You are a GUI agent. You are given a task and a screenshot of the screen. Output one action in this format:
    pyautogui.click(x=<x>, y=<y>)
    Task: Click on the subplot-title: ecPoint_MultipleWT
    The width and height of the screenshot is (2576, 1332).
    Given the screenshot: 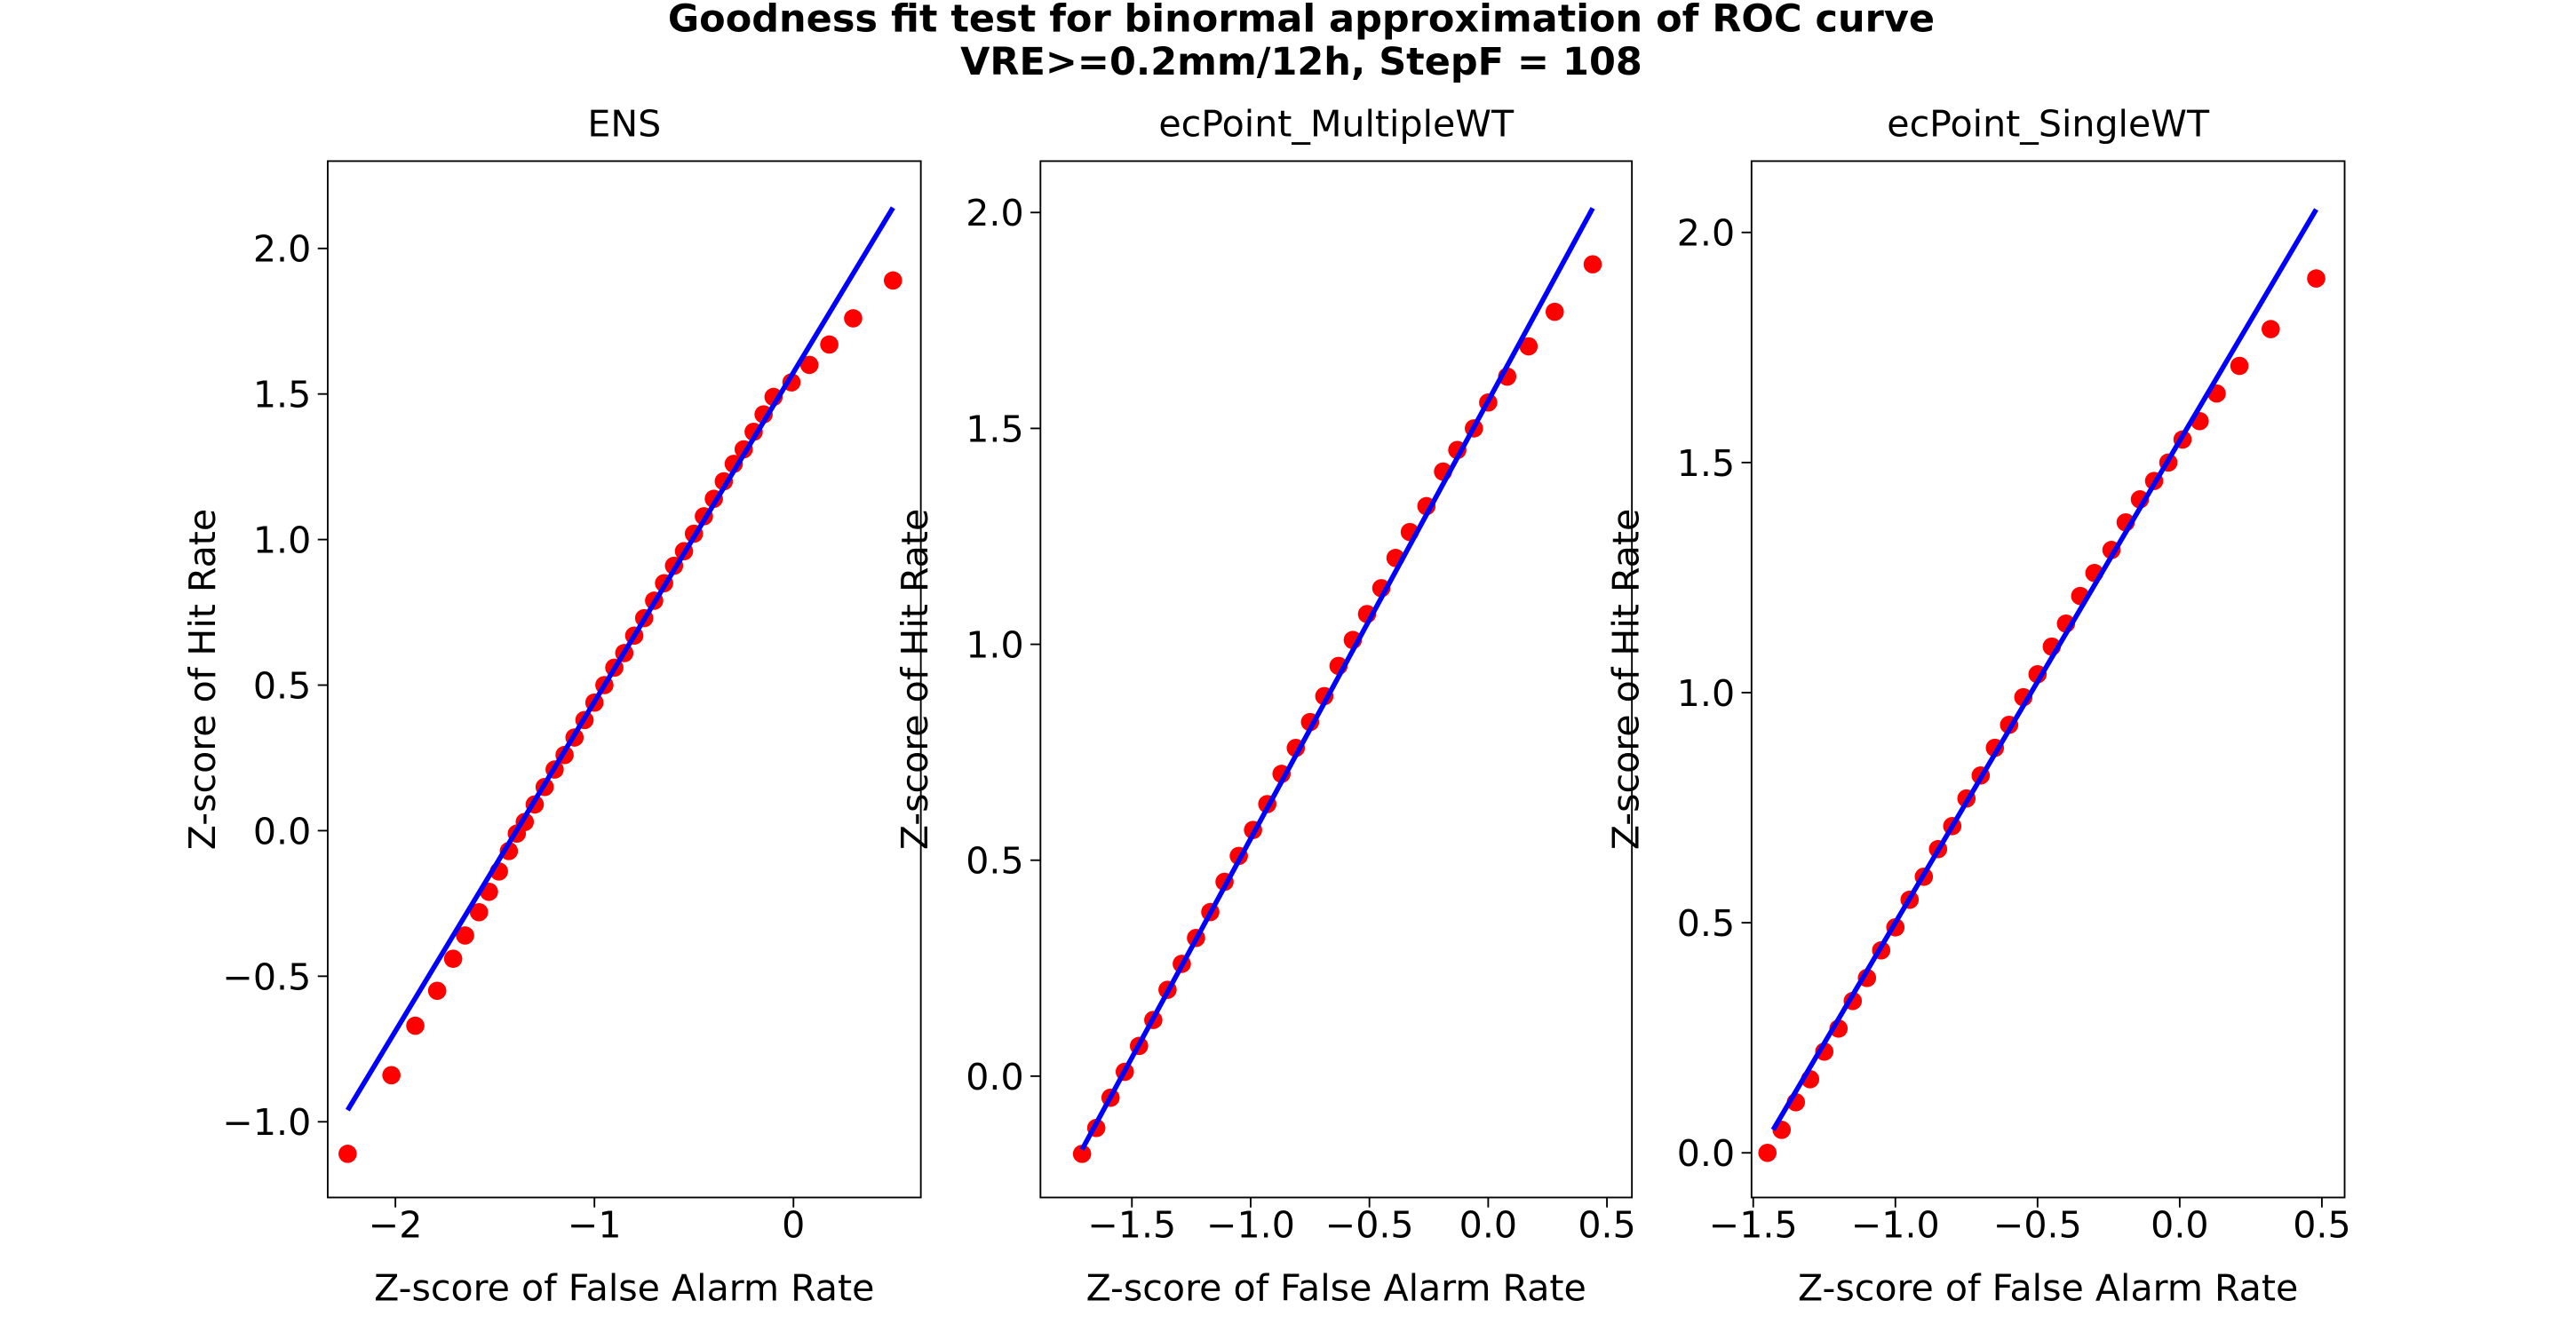 What is the action you would take?
    pyautogui.click(x=1336, y=123)
    